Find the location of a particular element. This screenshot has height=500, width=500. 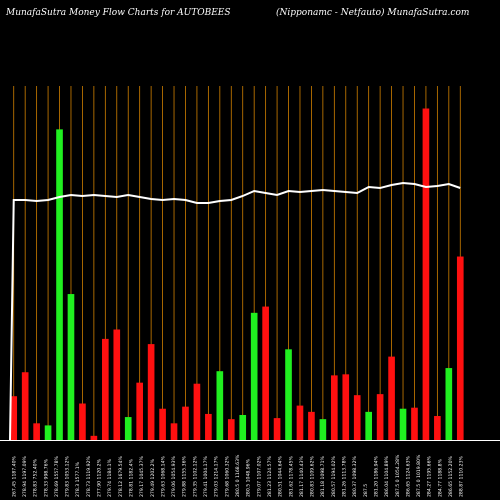

x-tick-label: 278.83 752.40% is located at coordinates (36, 477).